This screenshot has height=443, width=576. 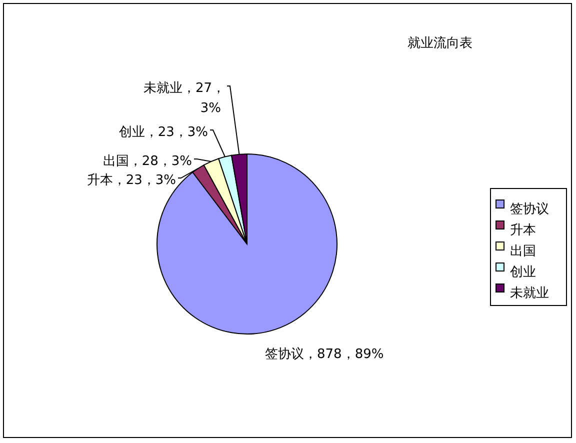 What do you see at coordinates (147, 161) in the screenshot?
I see `data-label: 出国，28，3%` at bounding box center [147, 161].